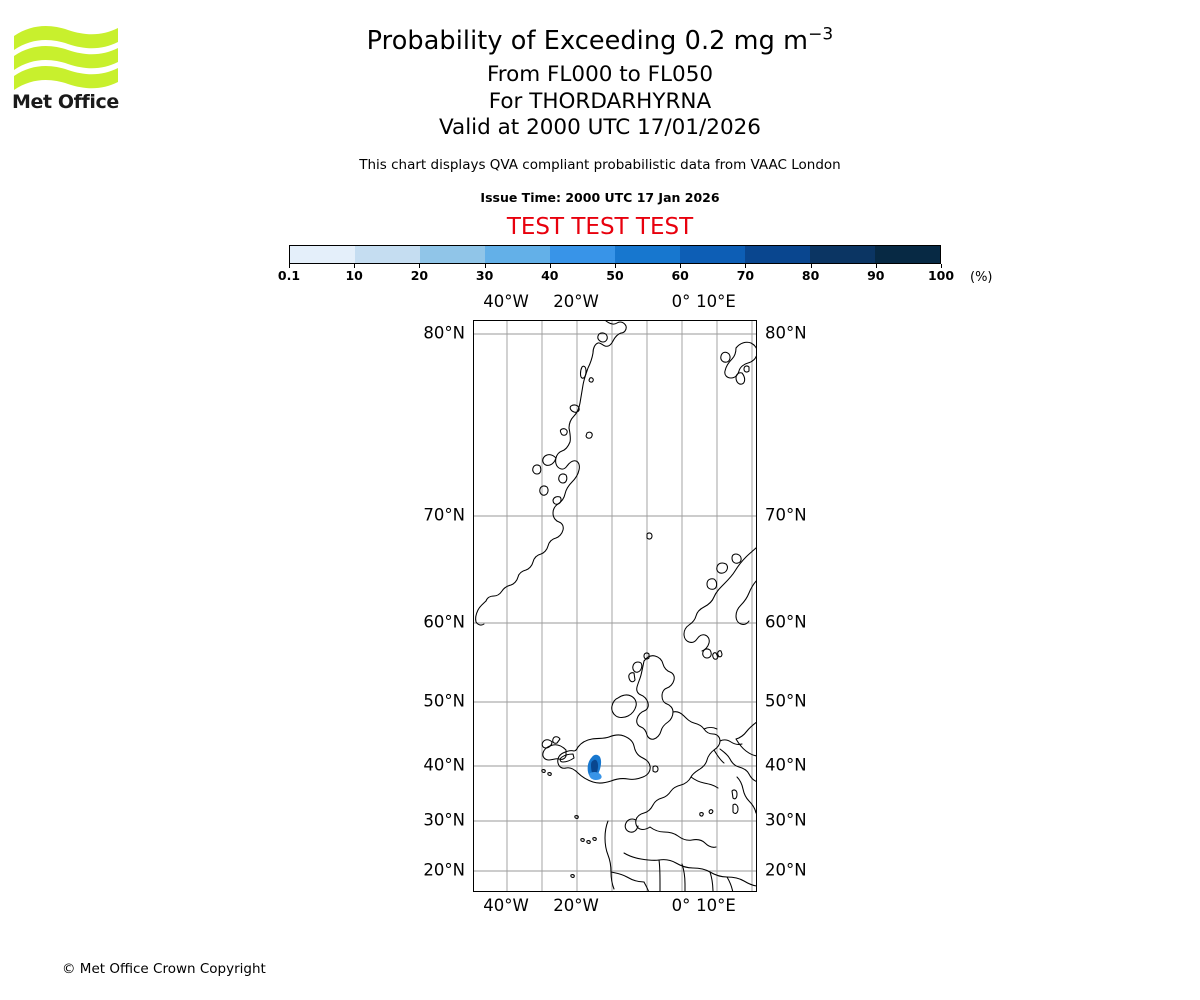  I want to click on lat-label-right-60°N: 60°N, so click(786, 622).